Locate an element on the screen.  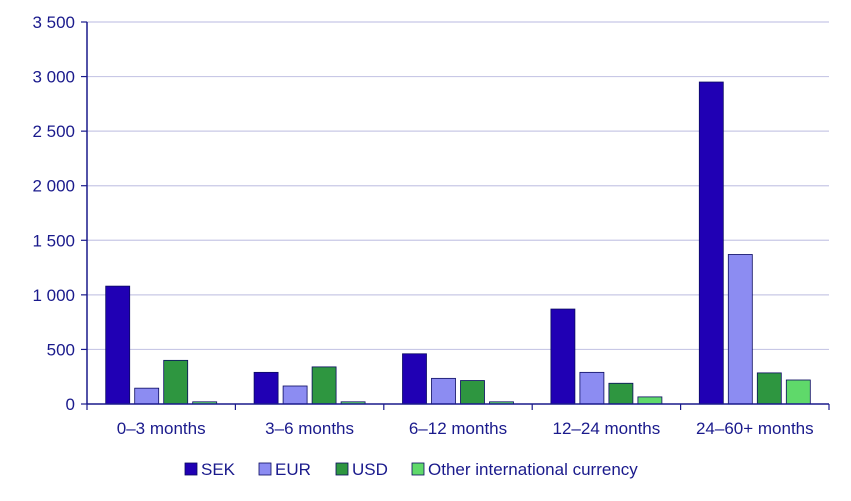
legend-label: EUR is located at coordinates (293, 469).